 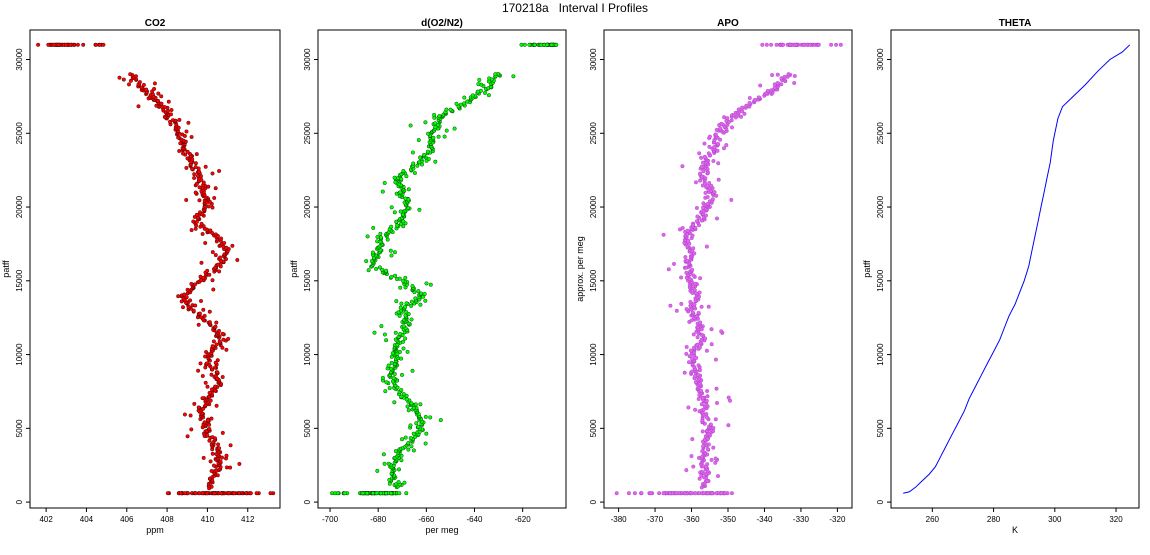 I want to click on x-tick-label: -640, so click(x=474, y=519).